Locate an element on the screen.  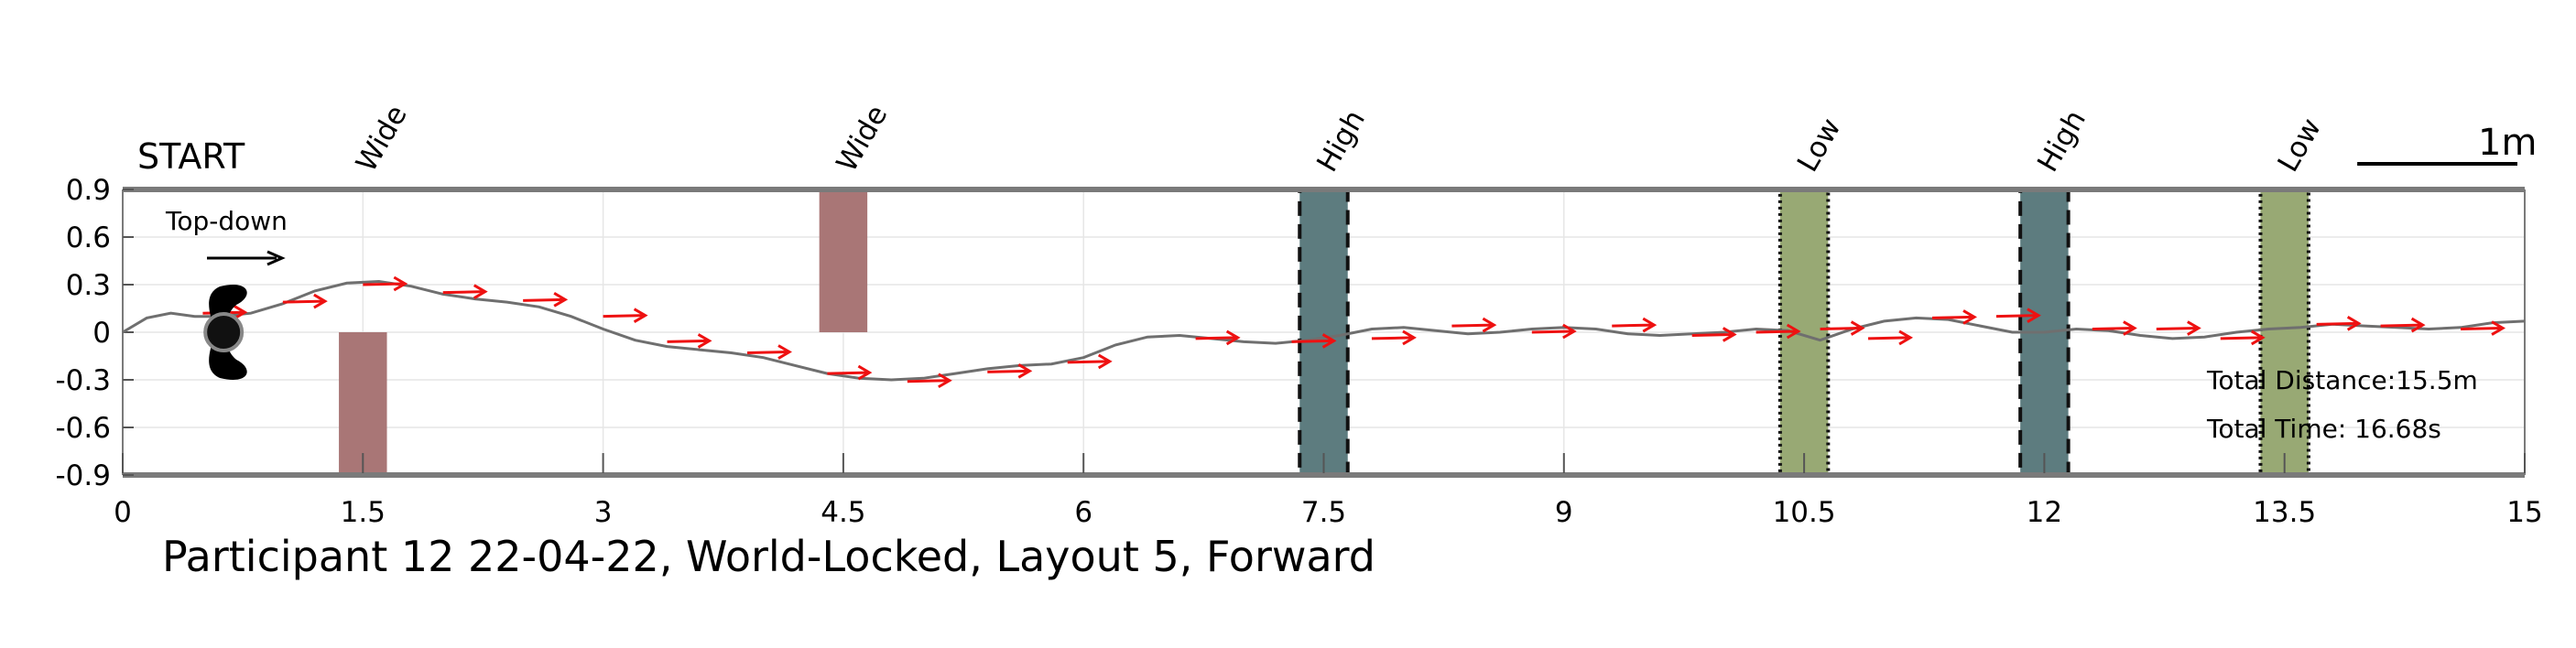
obstacle-low is located at coordinates (2284, 332).